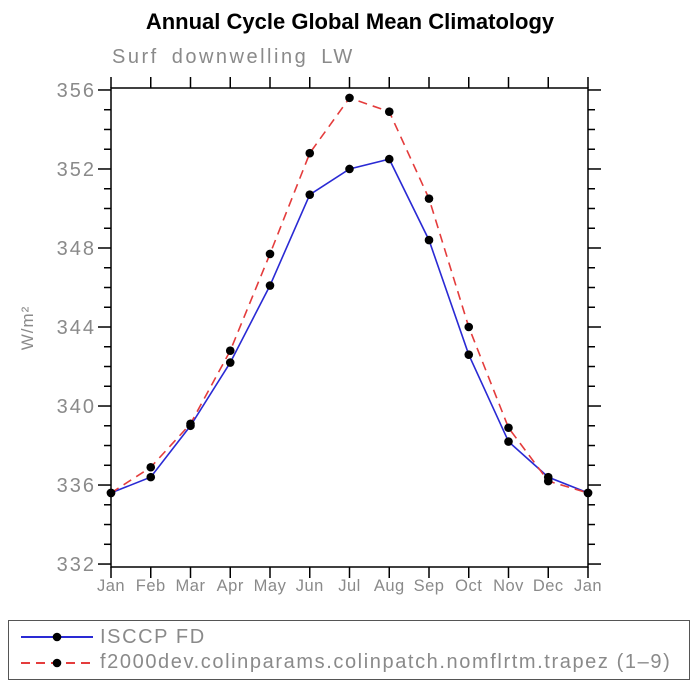  What do you see at coordinates (548, 586) in the screenshot?
I see `x-tick-label: Dec` at bounding box center [548, 586].